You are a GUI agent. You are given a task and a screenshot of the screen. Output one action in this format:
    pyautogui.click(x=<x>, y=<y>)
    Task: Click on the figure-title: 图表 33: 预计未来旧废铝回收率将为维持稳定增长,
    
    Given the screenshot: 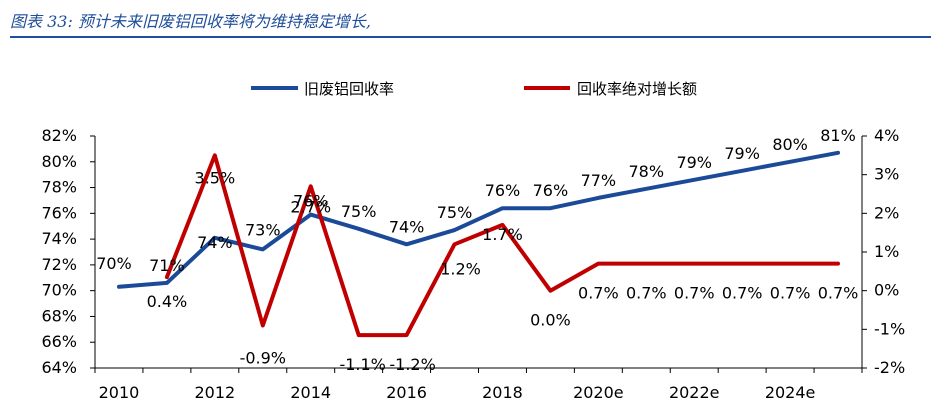 What is the action you would take?
    pyautogui.click(x=191, y=21)
    